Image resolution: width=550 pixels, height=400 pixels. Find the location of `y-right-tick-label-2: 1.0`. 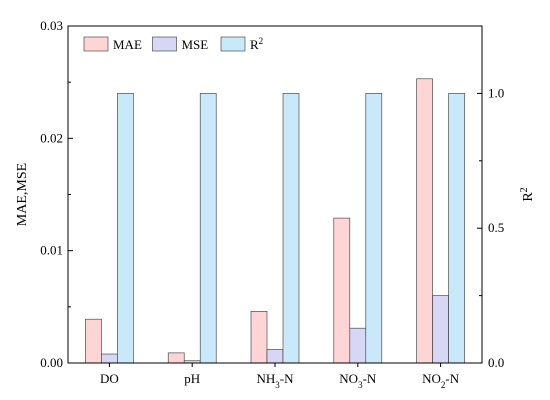

y-right-tick-label-2: 1.0 is located at coordinates (496, 92).